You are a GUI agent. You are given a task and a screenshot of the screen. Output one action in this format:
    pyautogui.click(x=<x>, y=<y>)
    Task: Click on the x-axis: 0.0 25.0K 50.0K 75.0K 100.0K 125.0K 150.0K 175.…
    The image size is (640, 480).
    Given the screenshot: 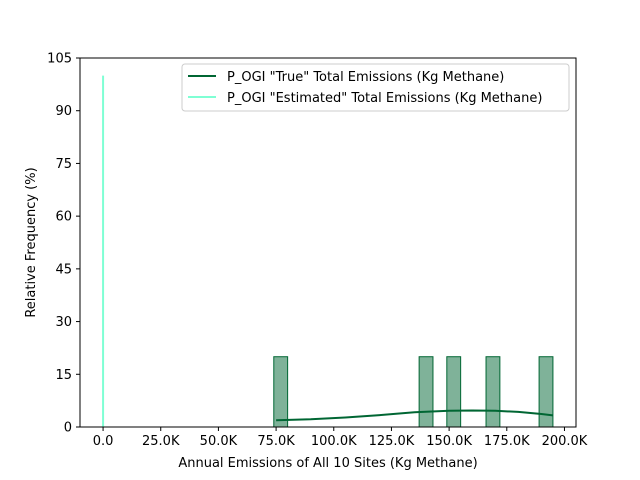 What is the action you would take?
    pyautogui.click(x=340, y=438)
    